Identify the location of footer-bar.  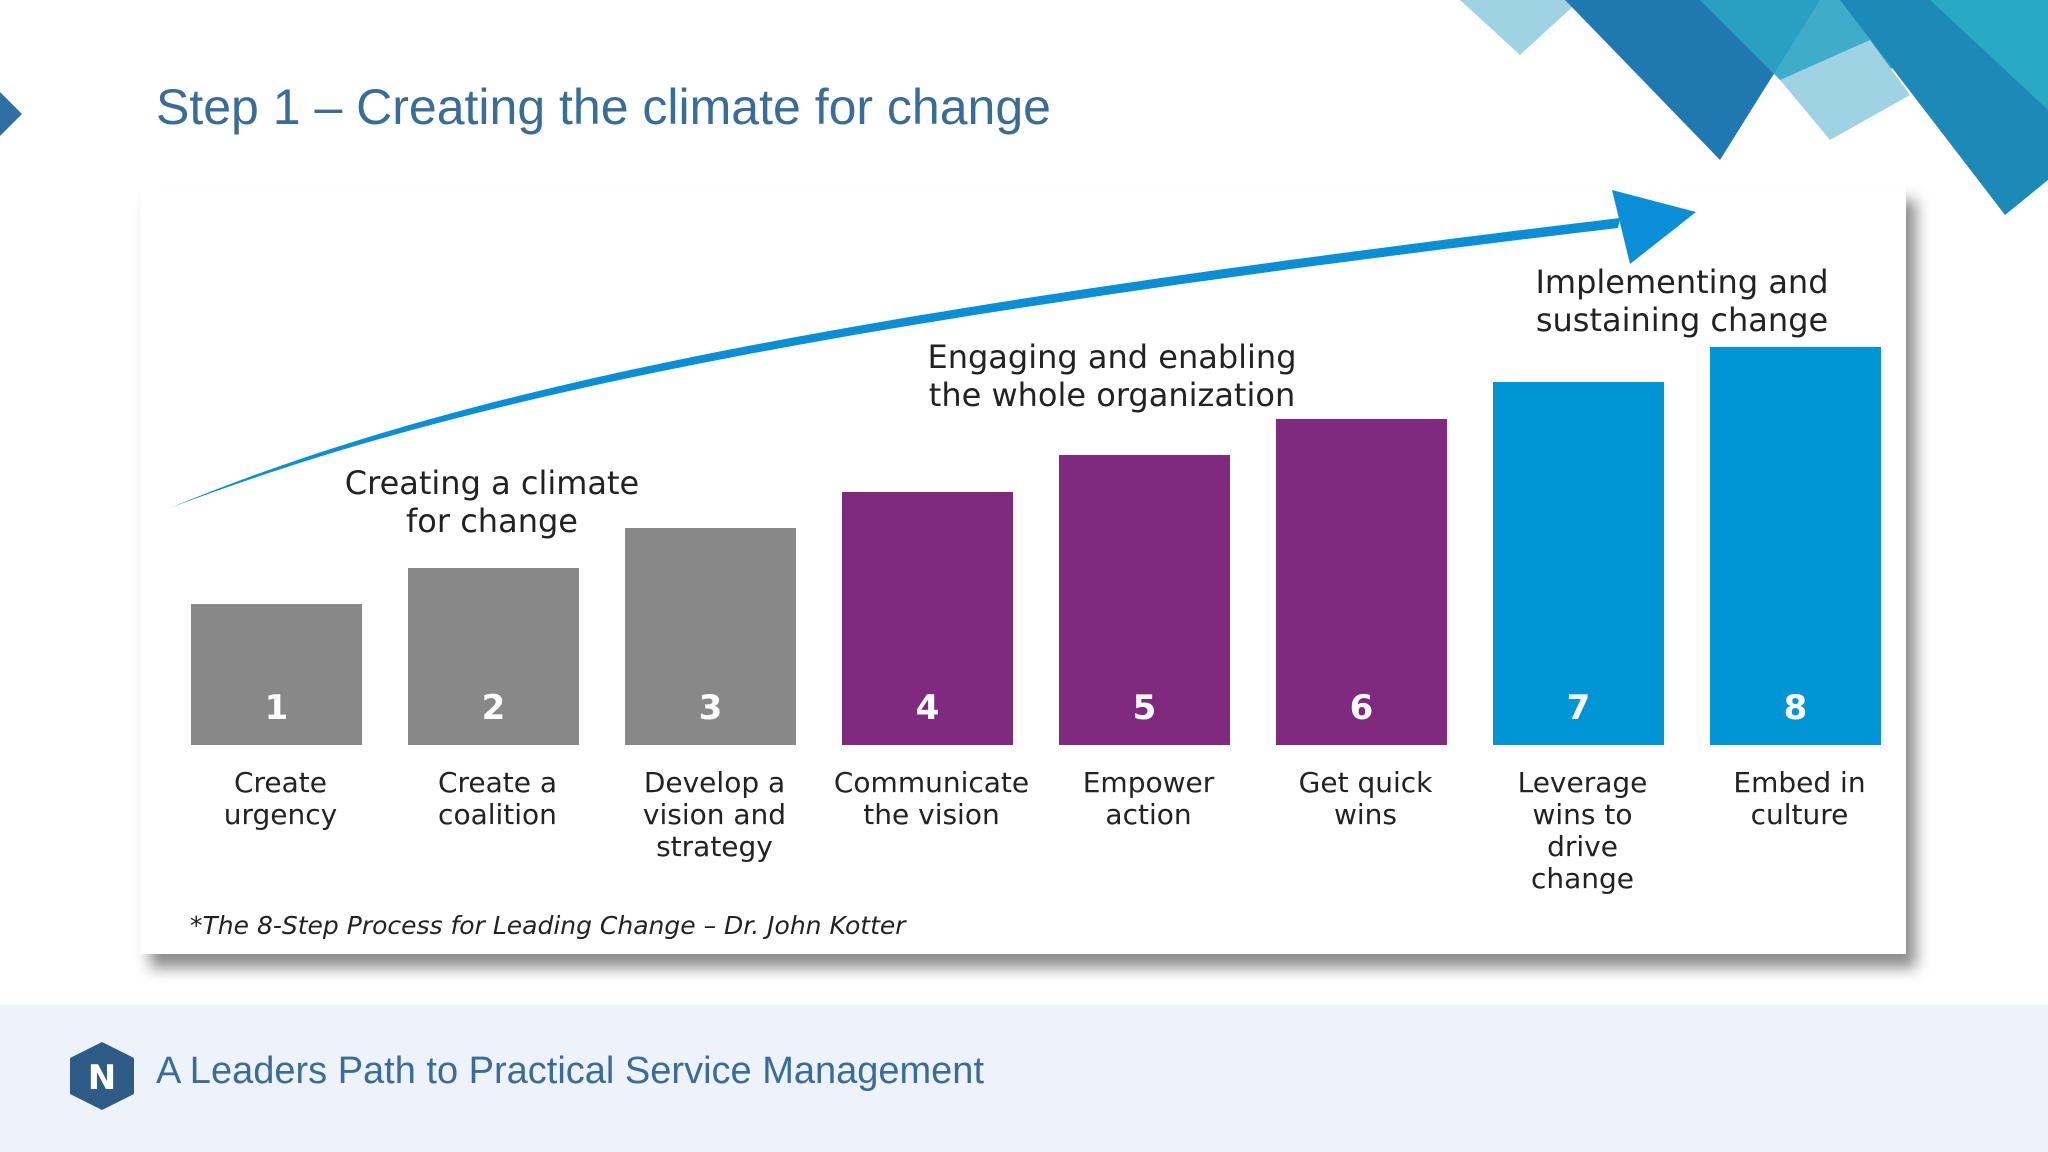
(1024, 1078).